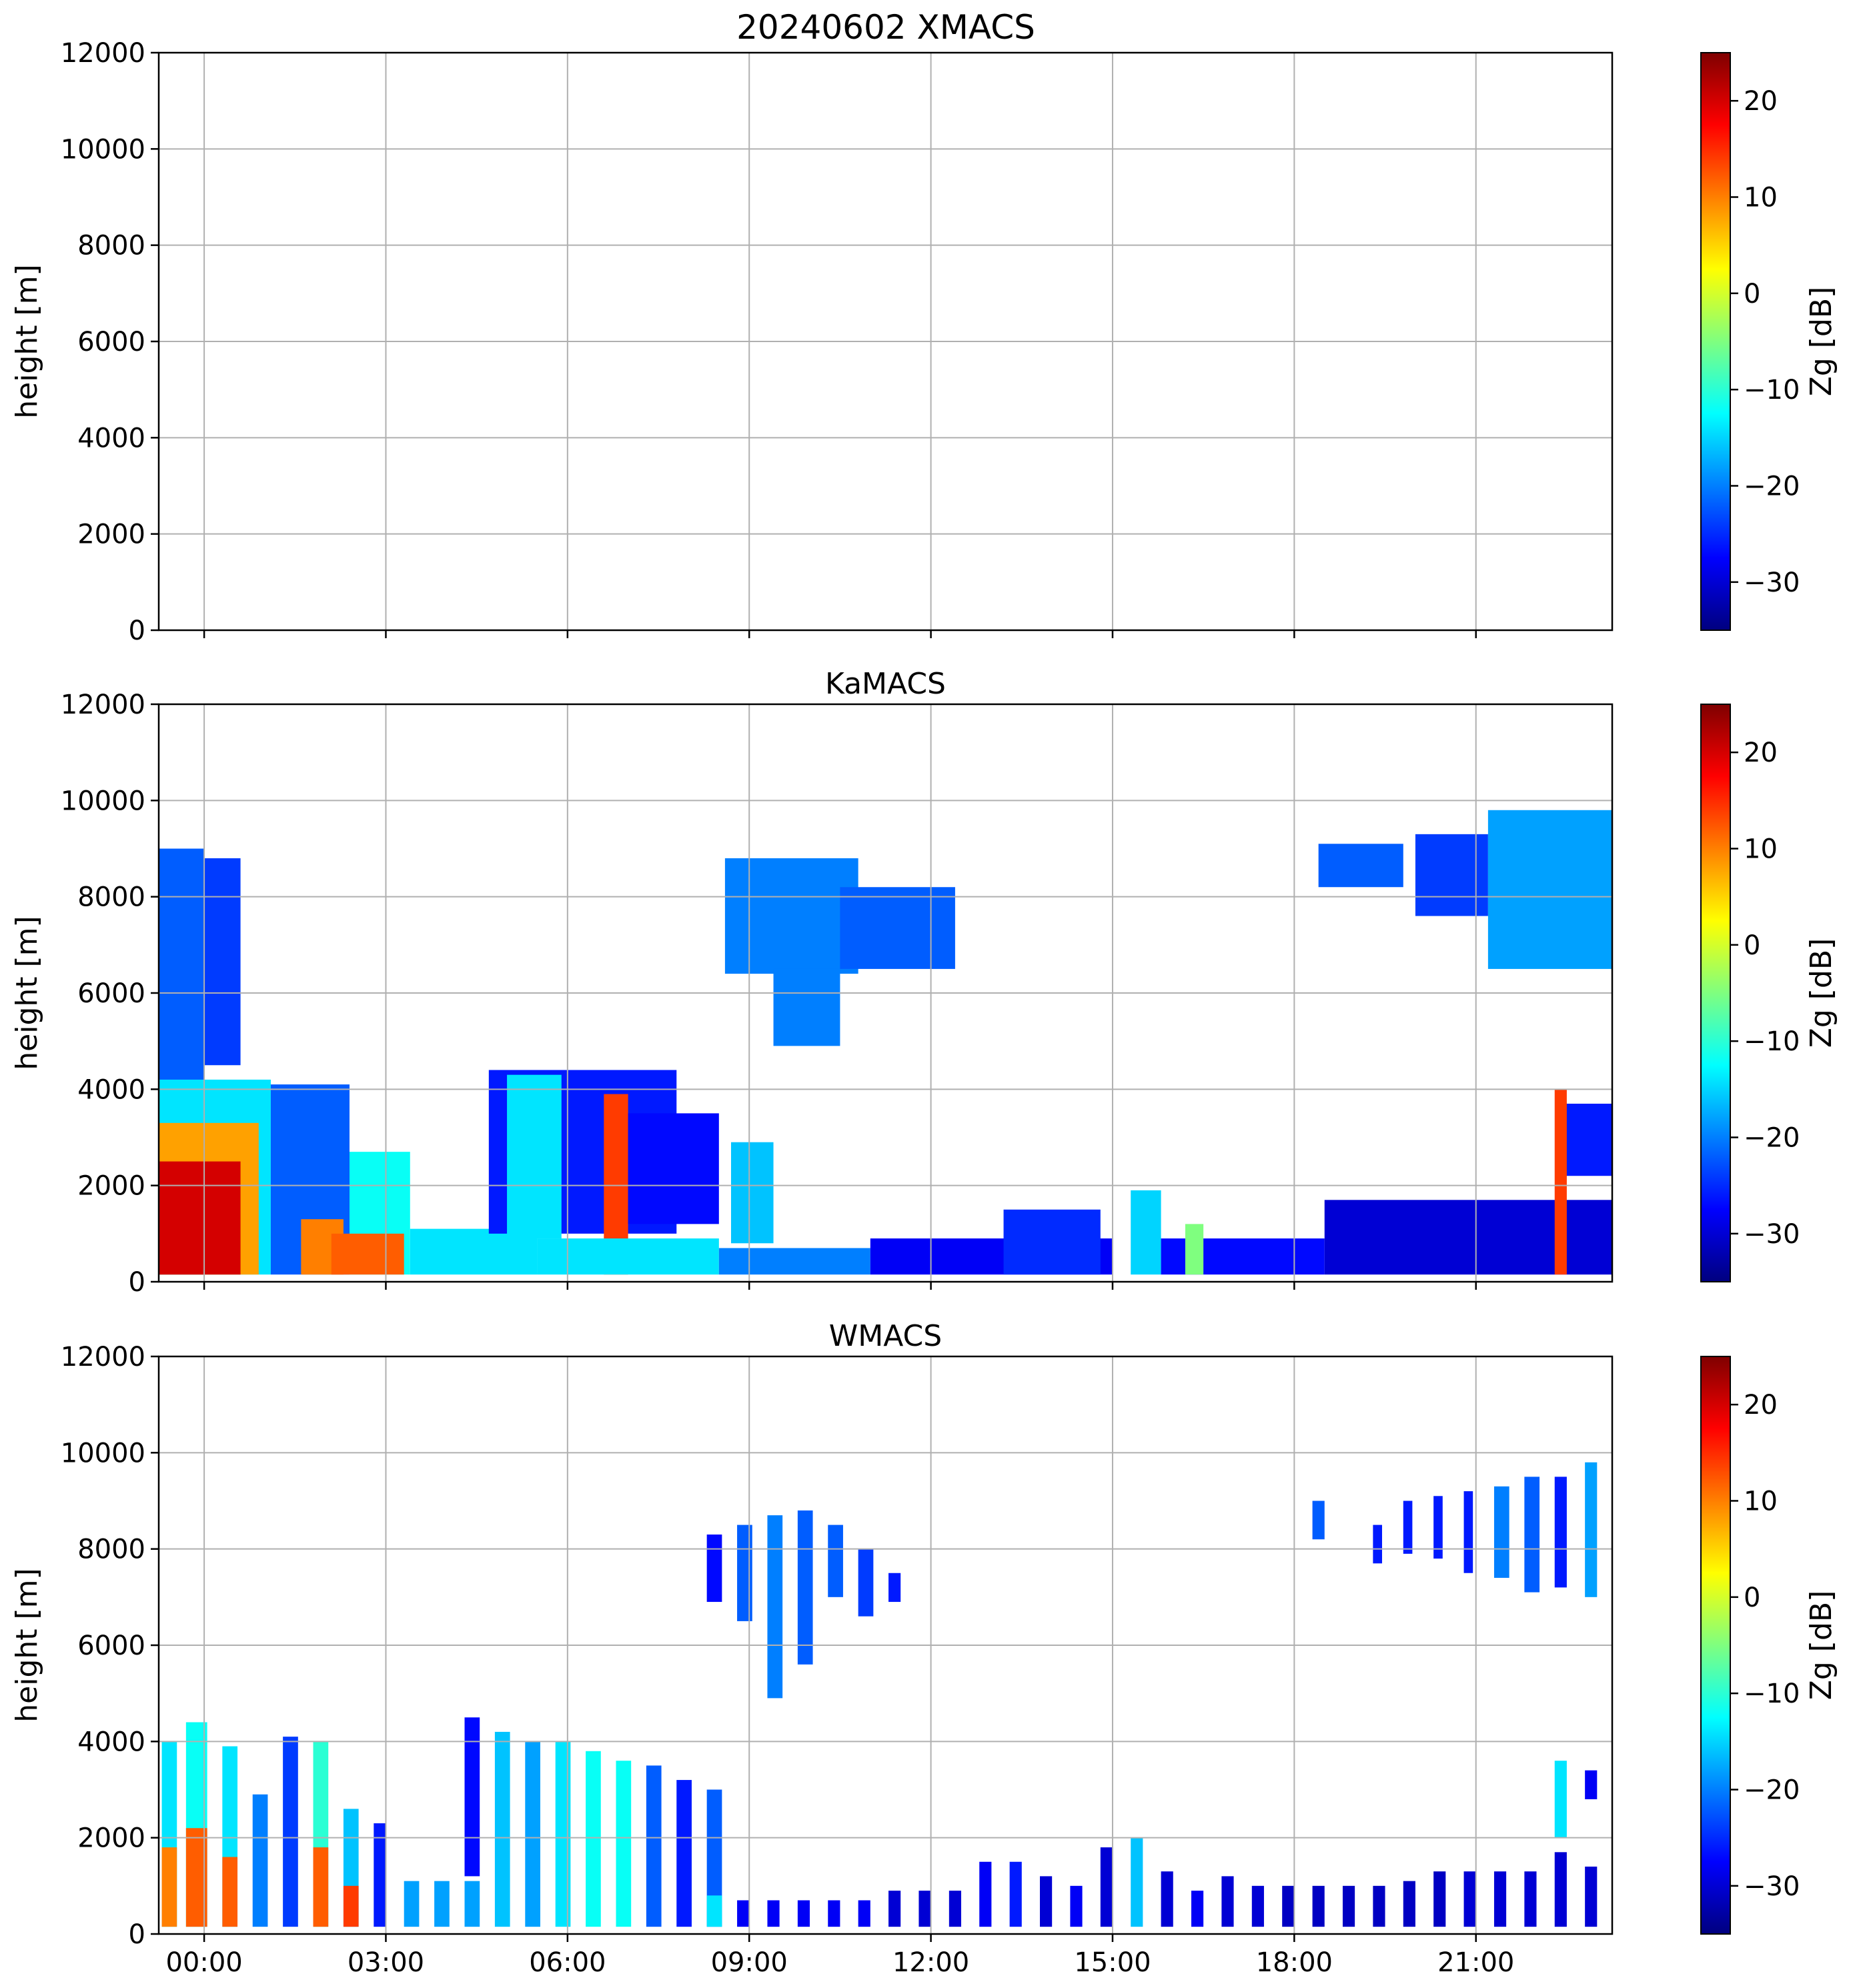  Describe the element at coordinates (1772, 1041) in the screenshot. I see `colorbar-tick-label: −10` at that location.